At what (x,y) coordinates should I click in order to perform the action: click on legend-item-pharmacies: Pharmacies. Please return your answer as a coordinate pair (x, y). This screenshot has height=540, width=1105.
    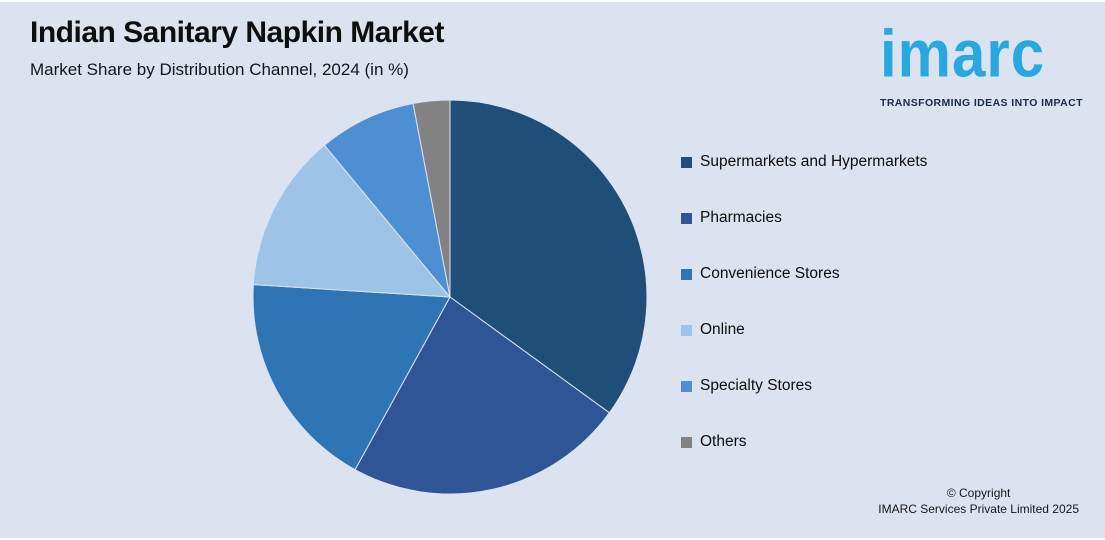
    Looking at the image, I should click on (804, 218).